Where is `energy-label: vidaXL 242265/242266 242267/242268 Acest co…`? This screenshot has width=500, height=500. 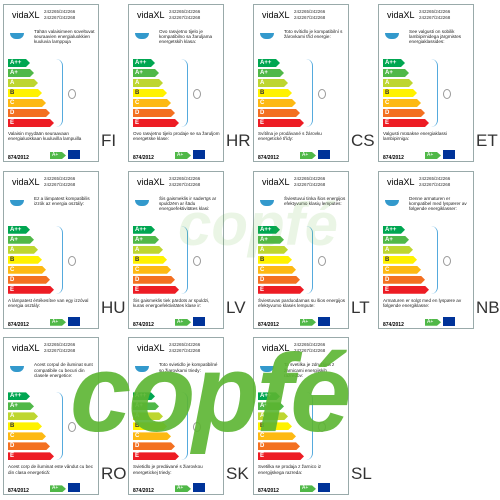
energy-label: vidaXL 242265/242266 242267/242268 Acest co… is located at coordinates (51, 416).